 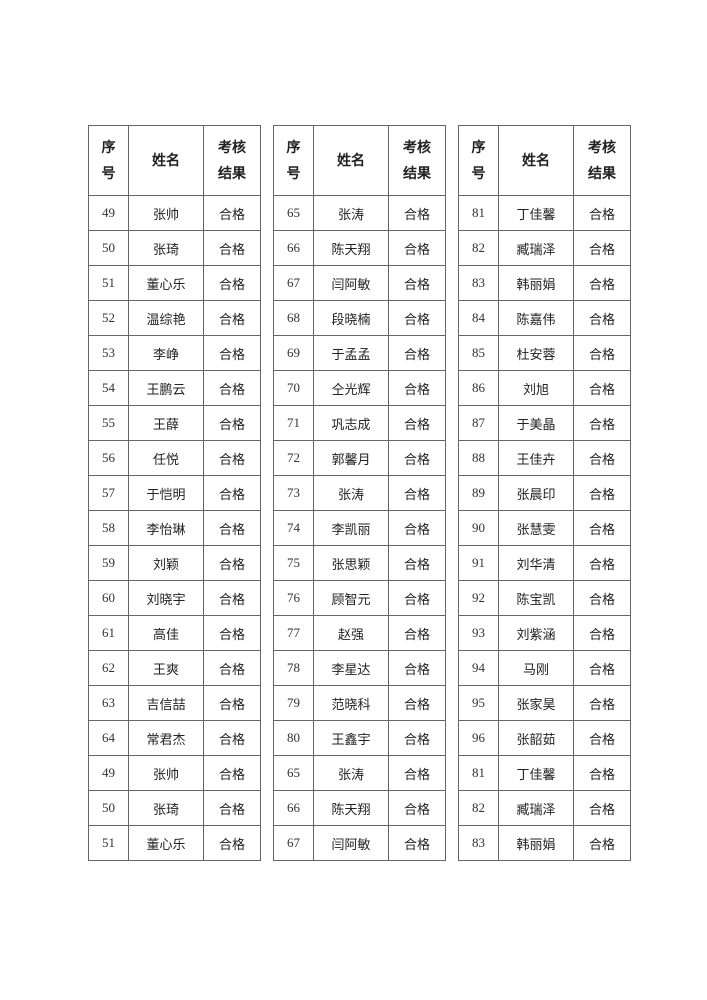 I want to click on header-name: 姓名, so click(x=536, y=160).